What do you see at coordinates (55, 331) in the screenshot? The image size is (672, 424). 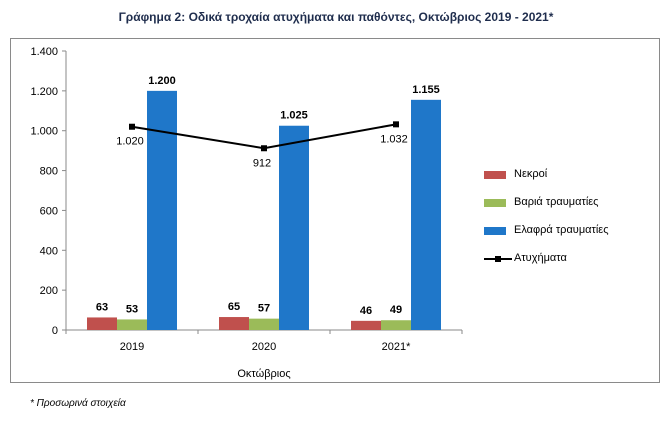 I see `y-tick-label: 0` at bounding box center [55, 331].